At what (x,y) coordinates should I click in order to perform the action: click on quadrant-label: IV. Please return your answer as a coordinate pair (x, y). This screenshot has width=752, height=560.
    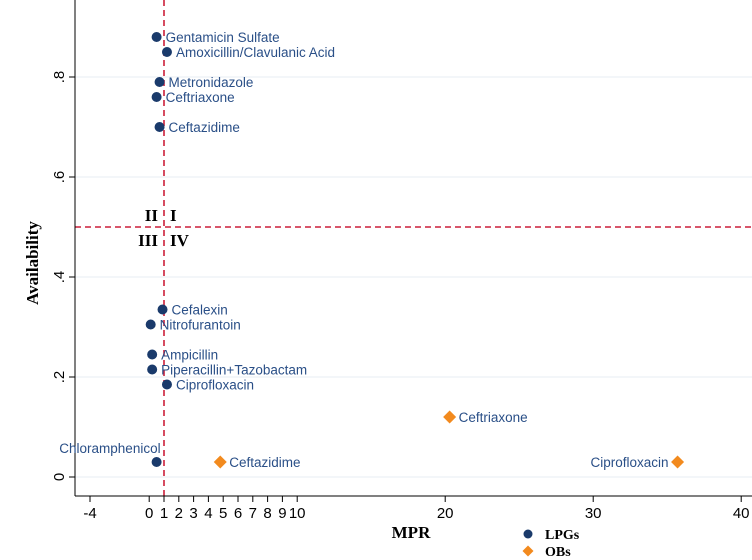
    Looking at the image, I should click on (180, 240).